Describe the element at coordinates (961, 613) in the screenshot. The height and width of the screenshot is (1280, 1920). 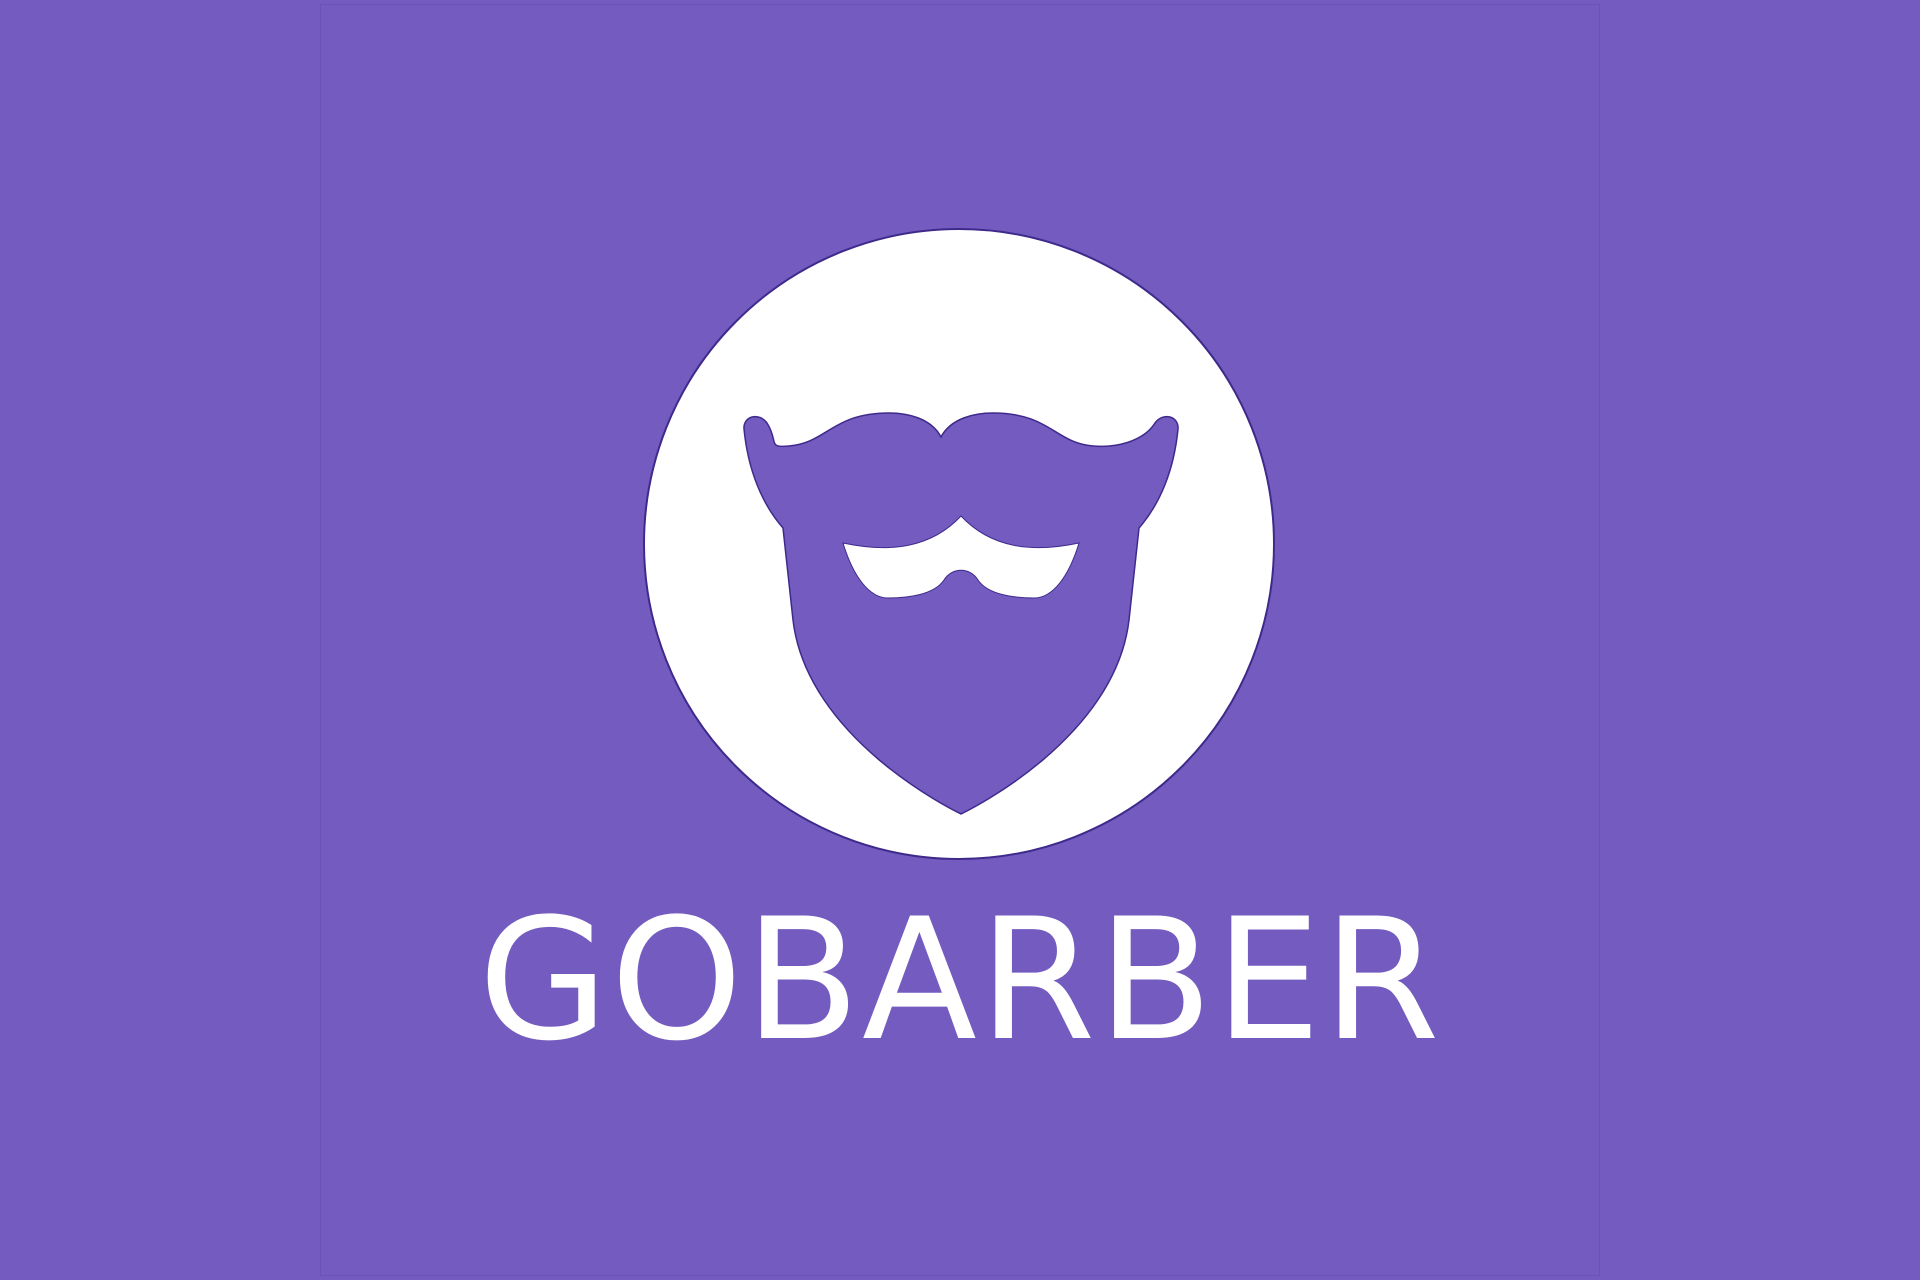
I see `beard-icon` at that location.